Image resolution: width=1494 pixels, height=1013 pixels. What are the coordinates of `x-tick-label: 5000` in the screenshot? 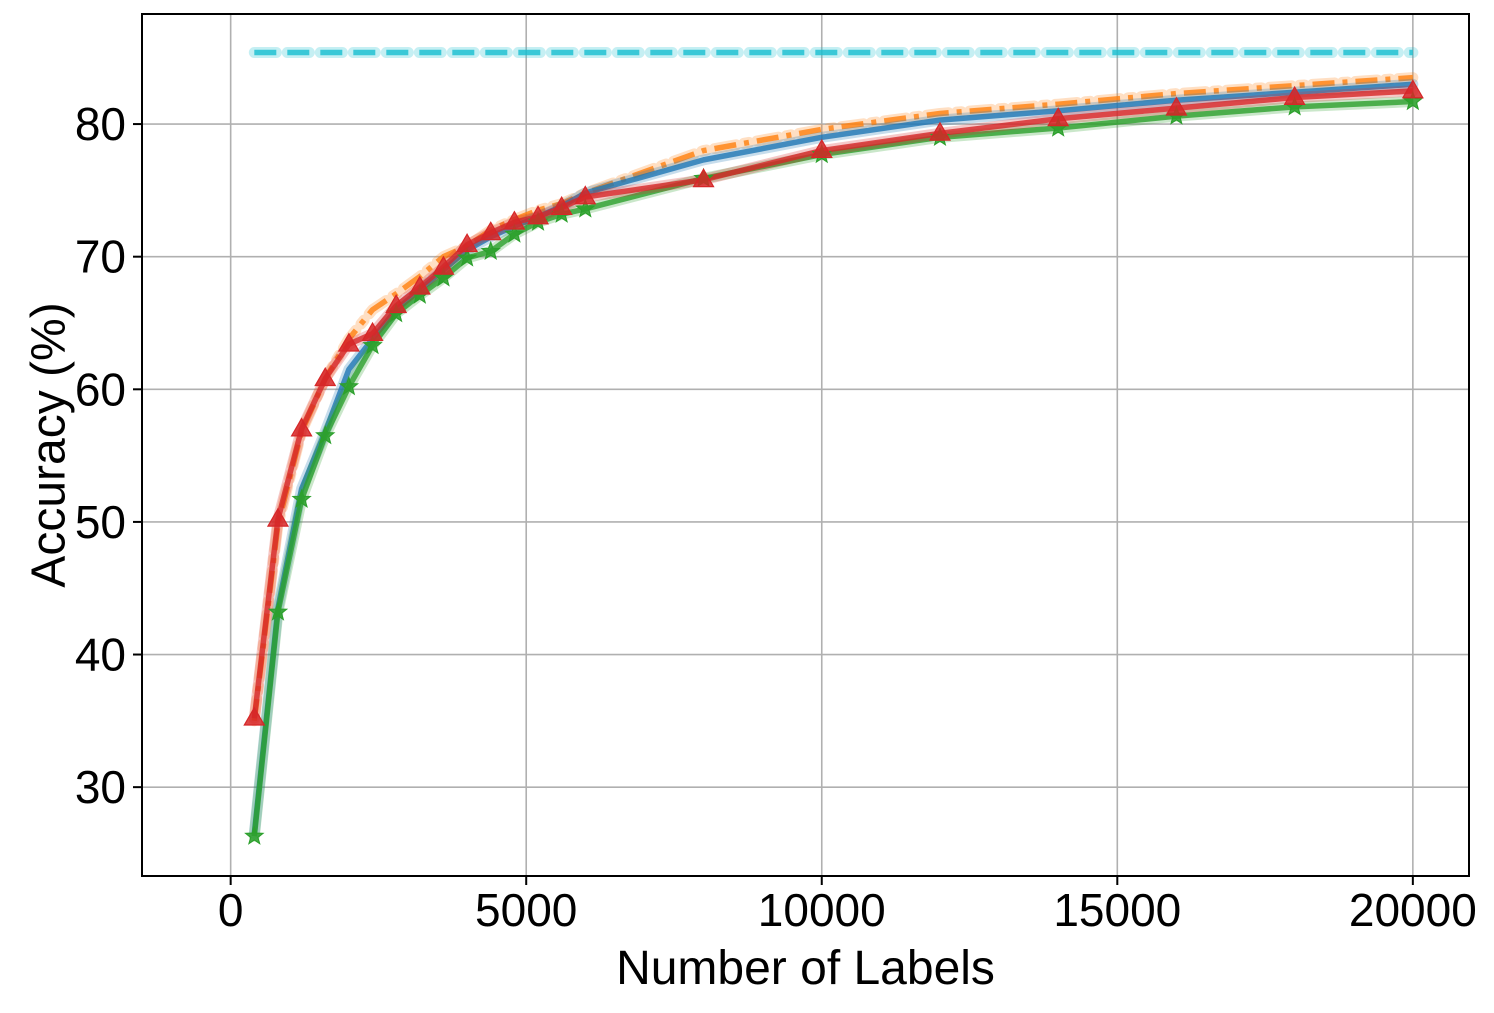 It's located at (526, 910).